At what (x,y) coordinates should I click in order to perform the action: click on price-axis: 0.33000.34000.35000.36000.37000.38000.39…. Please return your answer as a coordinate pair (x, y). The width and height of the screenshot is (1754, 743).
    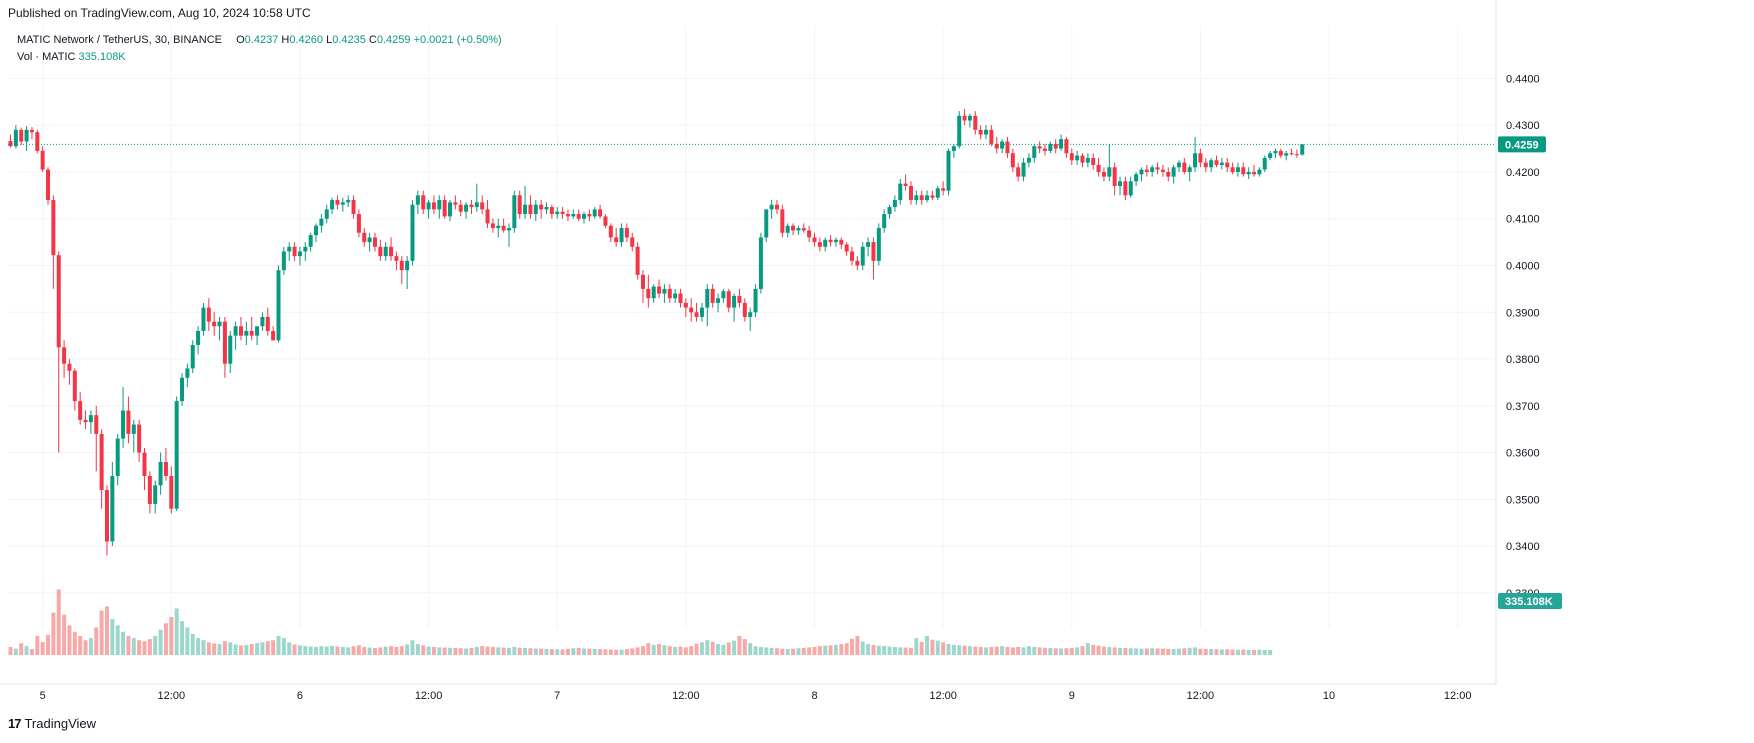
    Looking at the image, I should click on (1523, 336).